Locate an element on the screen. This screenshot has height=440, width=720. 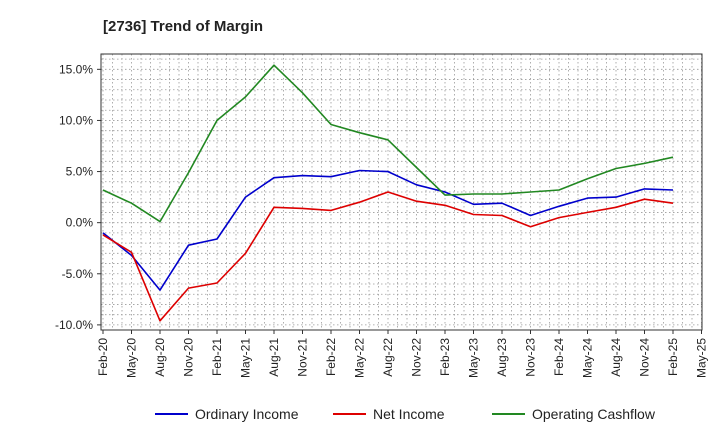
x-tick-label: Aug-22 is located at coordinates (388, 357).